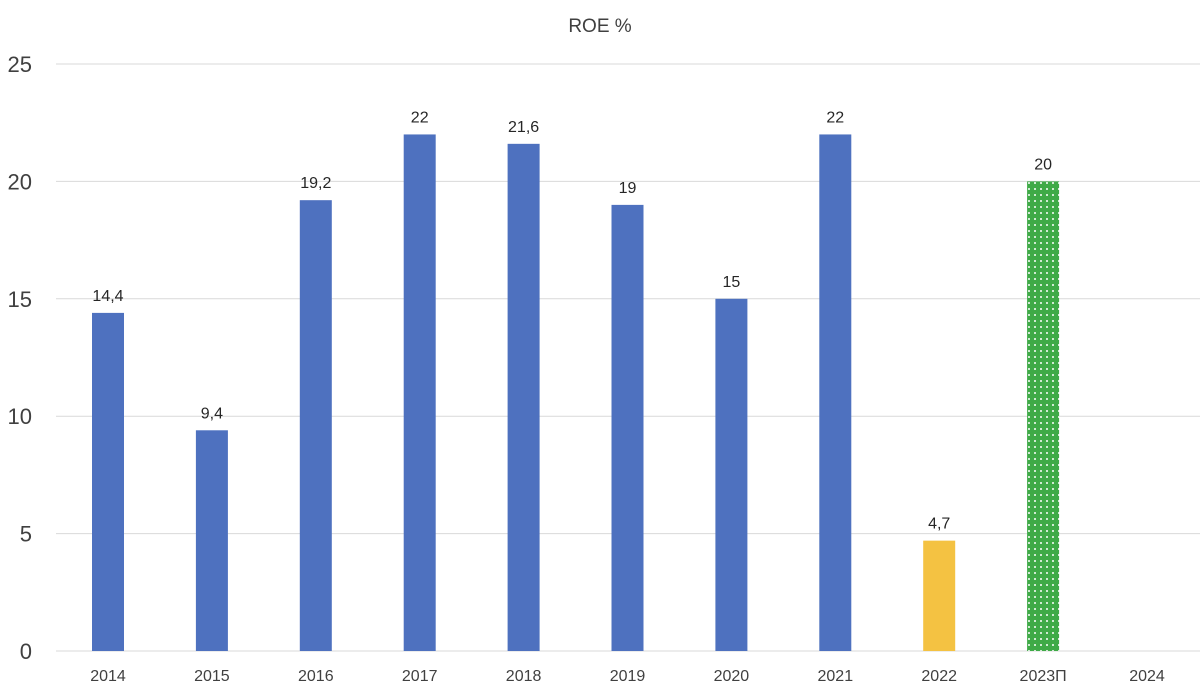 The width and height of the screenshot is (1200, 697). I want to click on bar-2014, so click(108, 481).